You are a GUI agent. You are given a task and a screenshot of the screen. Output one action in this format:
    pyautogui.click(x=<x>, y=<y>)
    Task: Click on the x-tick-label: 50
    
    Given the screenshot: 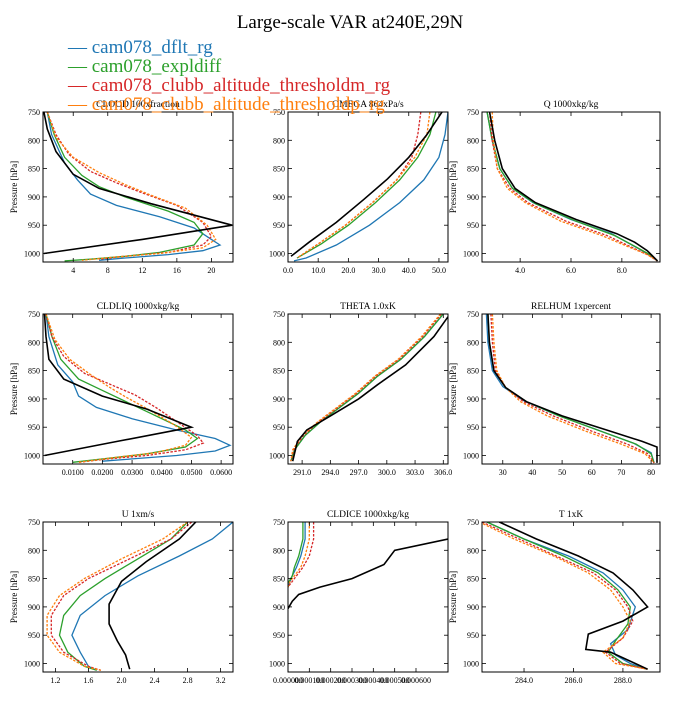 What is the action you would take?
    pyautogui.click(x=562, y=472)
    